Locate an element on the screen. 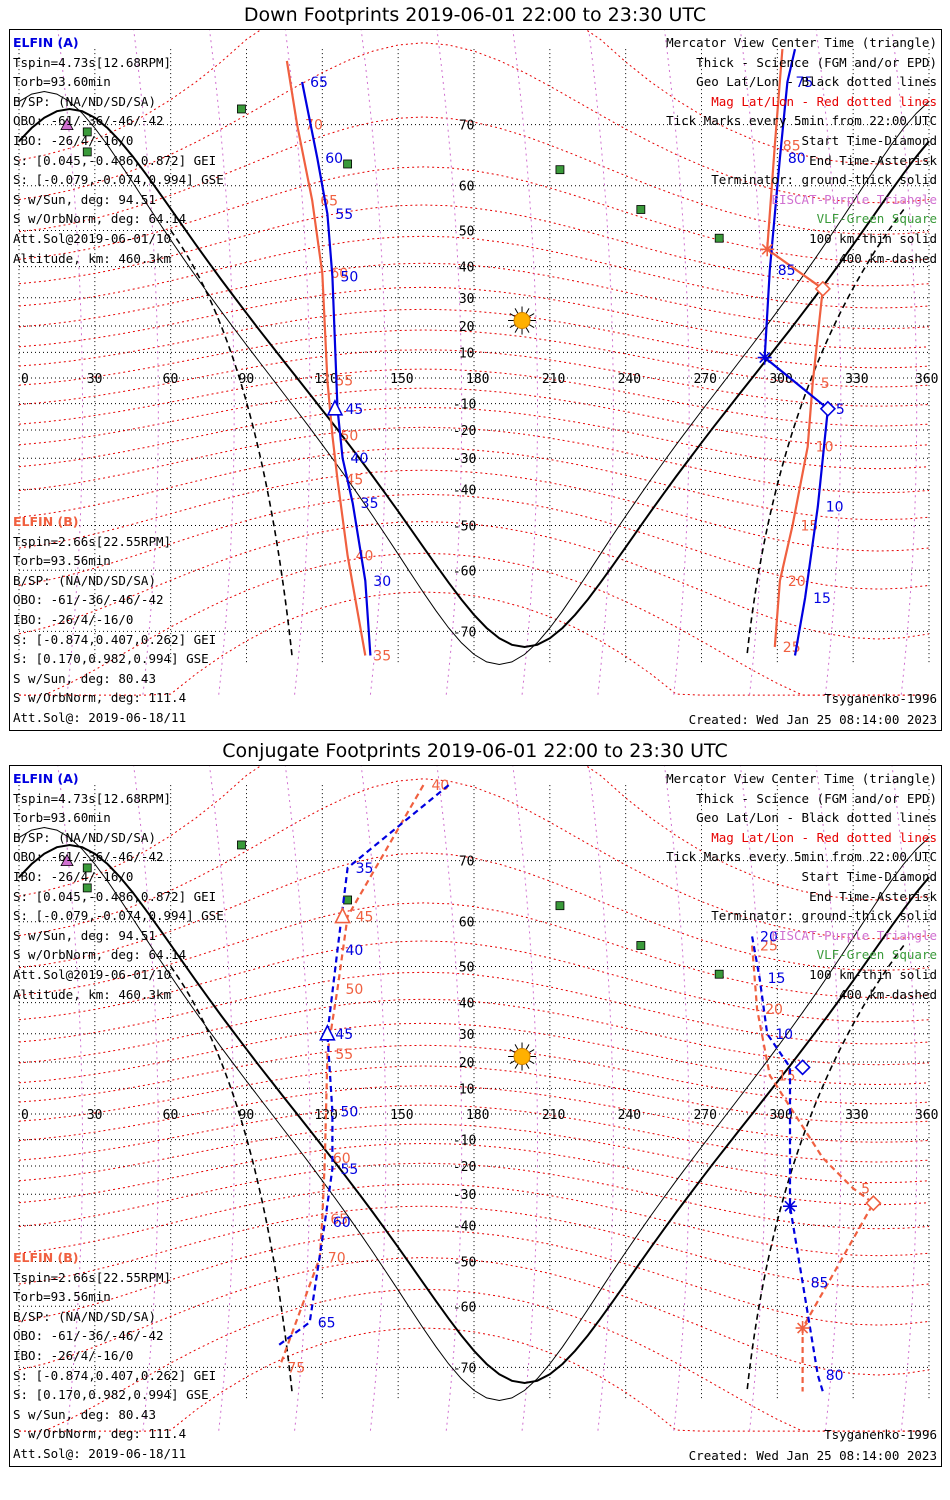 The height and width of the screenshot is (1500, 950). elfin-header: ELFIN (A) is located at coordinates (46, 778).